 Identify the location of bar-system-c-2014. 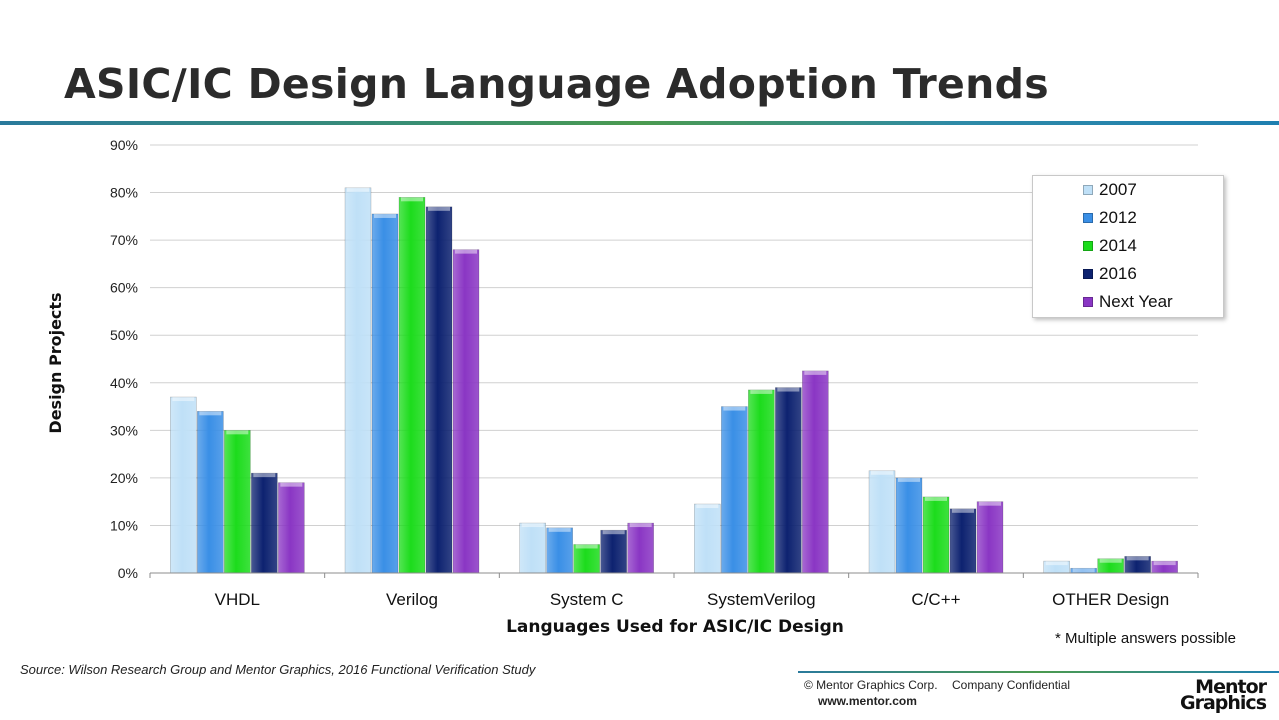
(586, 559).